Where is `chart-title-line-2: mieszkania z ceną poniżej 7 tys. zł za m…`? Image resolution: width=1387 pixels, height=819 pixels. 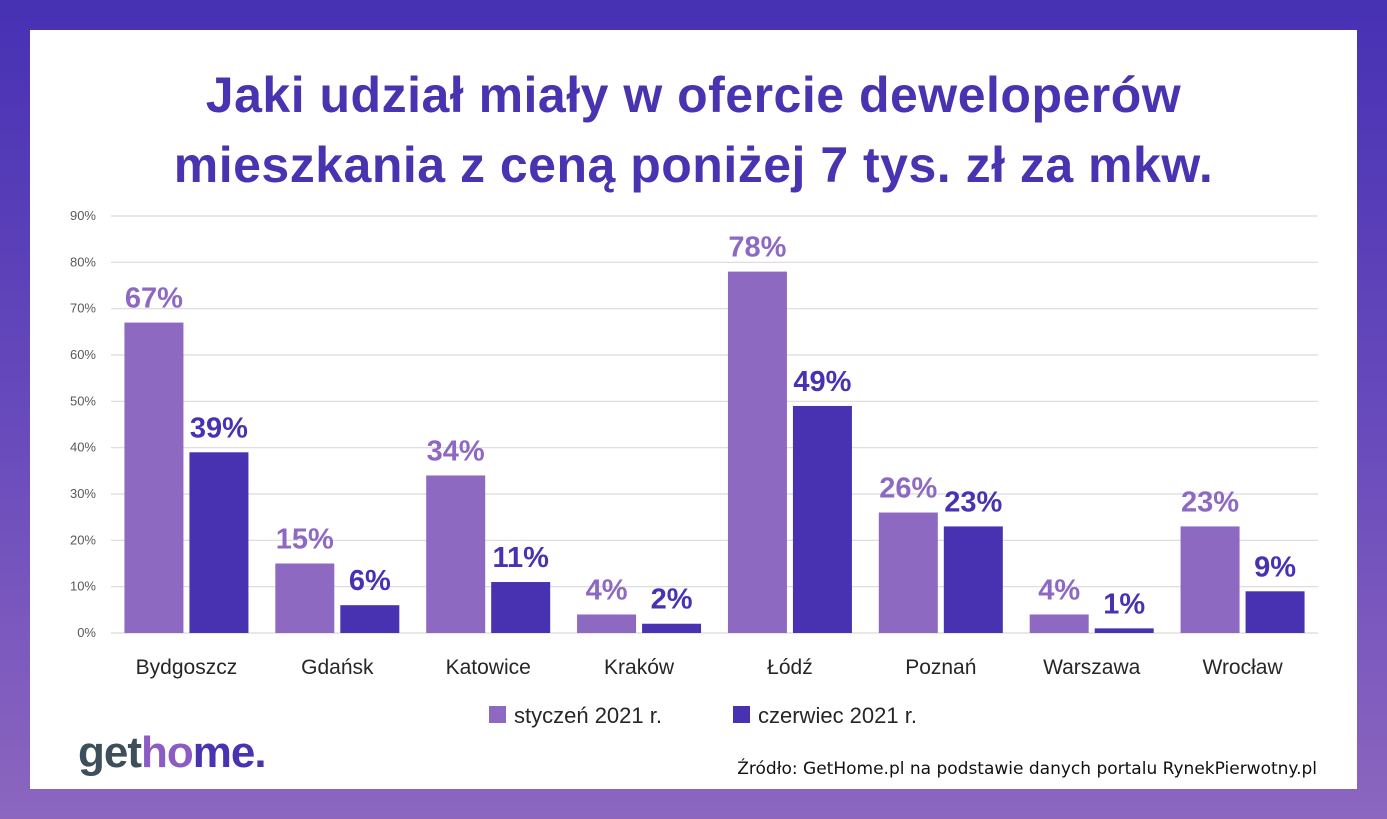
chart-title-line-2: mieszkania z ceną poniżej 7 tys. zł za m… is located at coordinates (693, 165).